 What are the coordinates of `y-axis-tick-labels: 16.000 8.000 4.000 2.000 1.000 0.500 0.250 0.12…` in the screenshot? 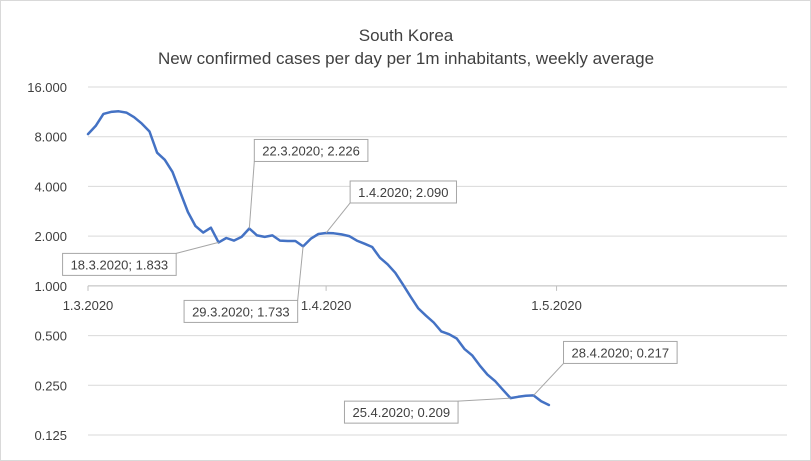 It's located at (47, 261).